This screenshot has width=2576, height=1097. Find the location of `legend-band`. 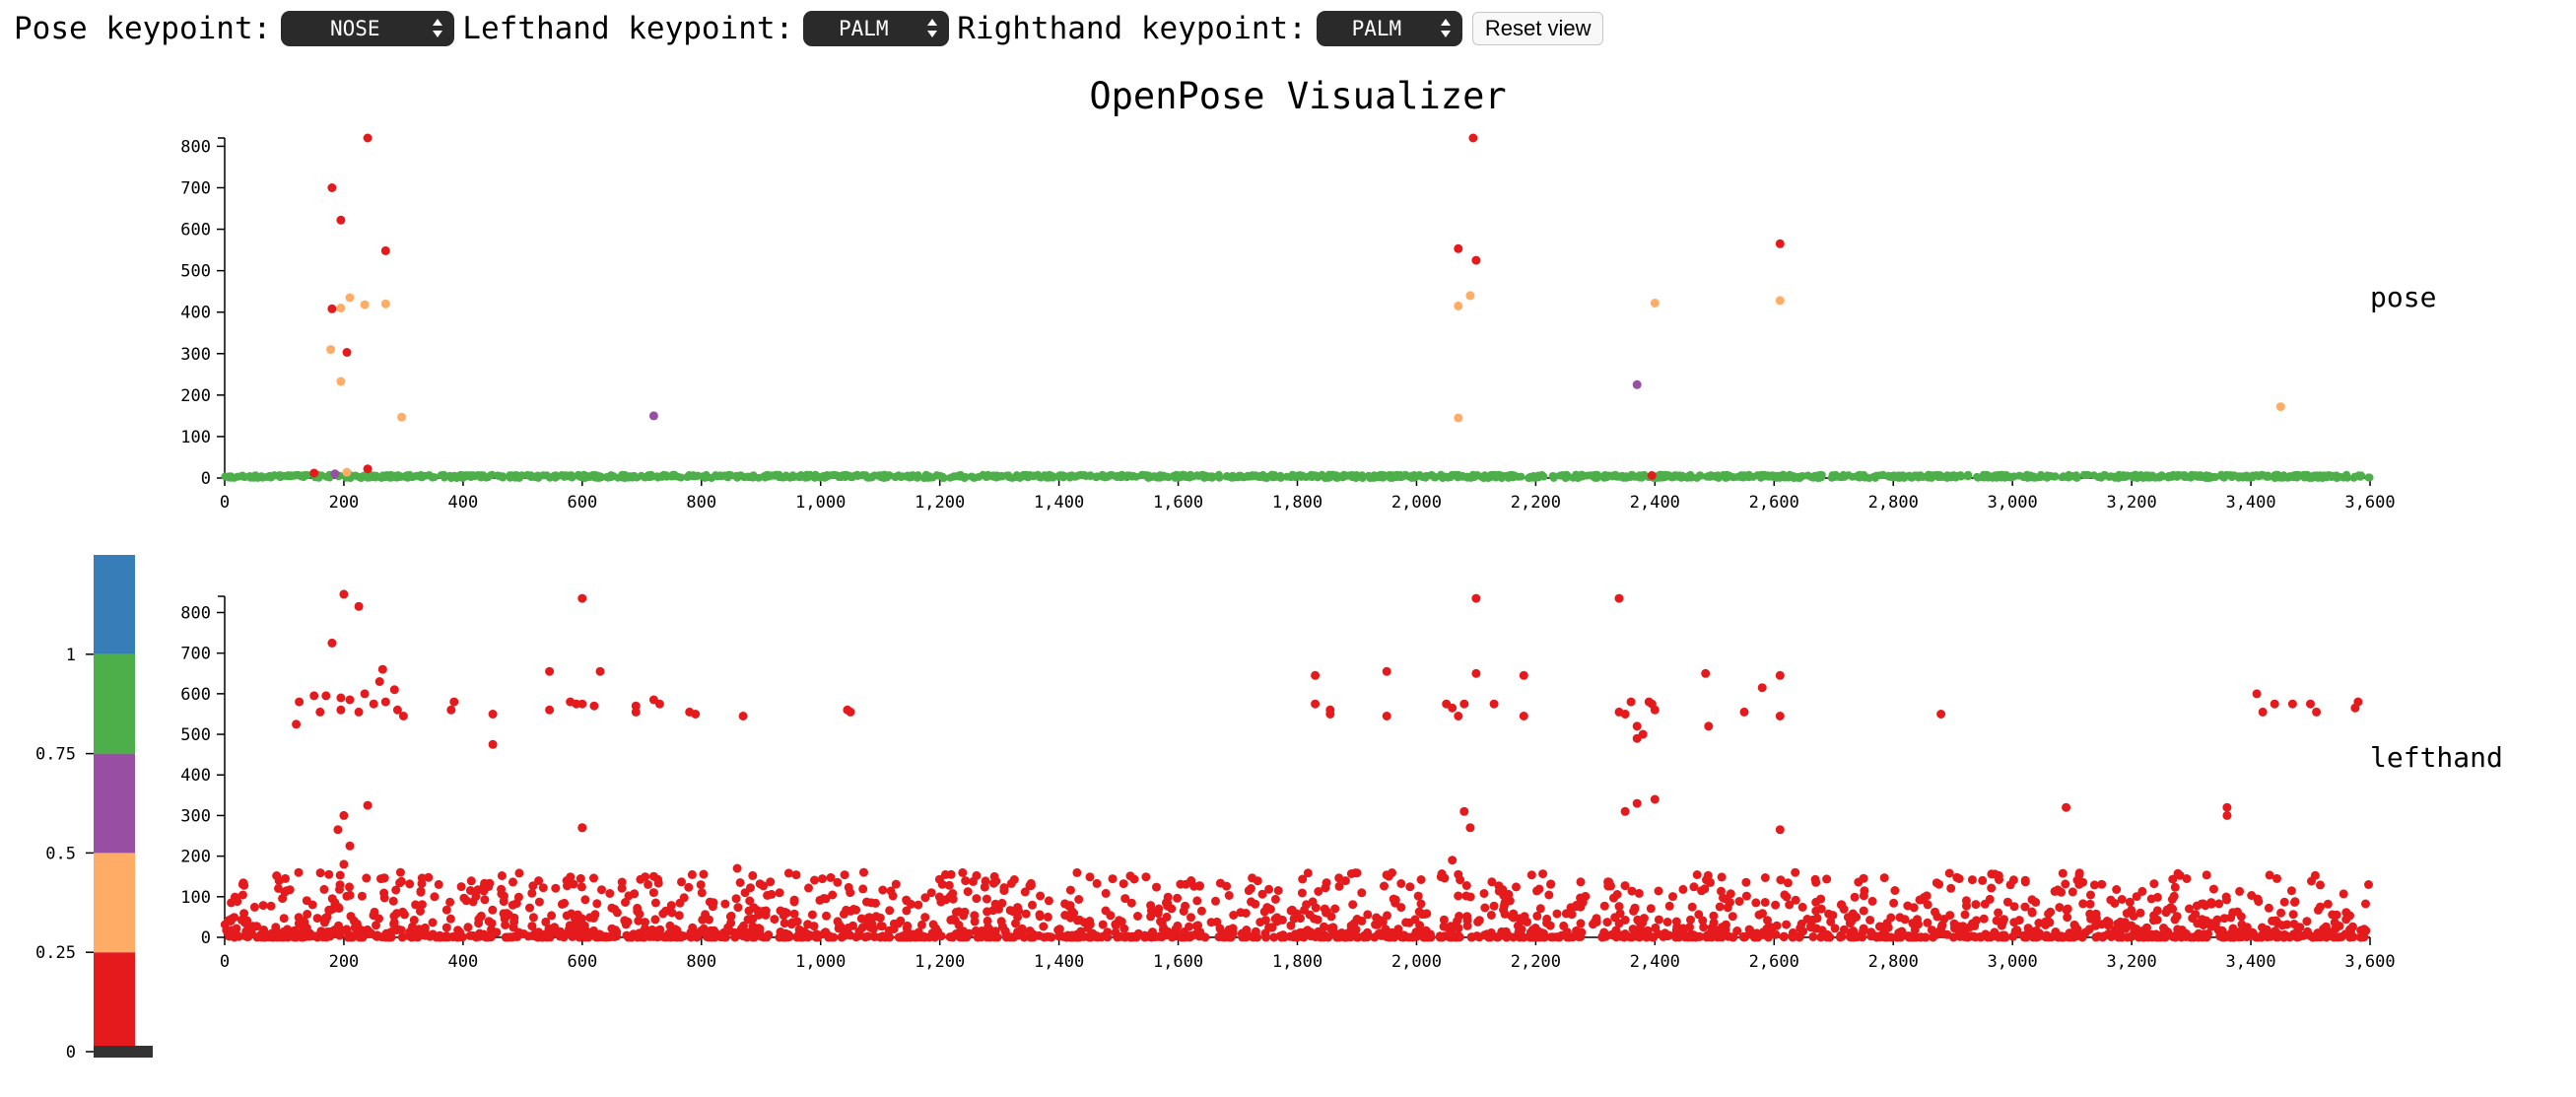

legend-band is located at coordinates (115, 704).